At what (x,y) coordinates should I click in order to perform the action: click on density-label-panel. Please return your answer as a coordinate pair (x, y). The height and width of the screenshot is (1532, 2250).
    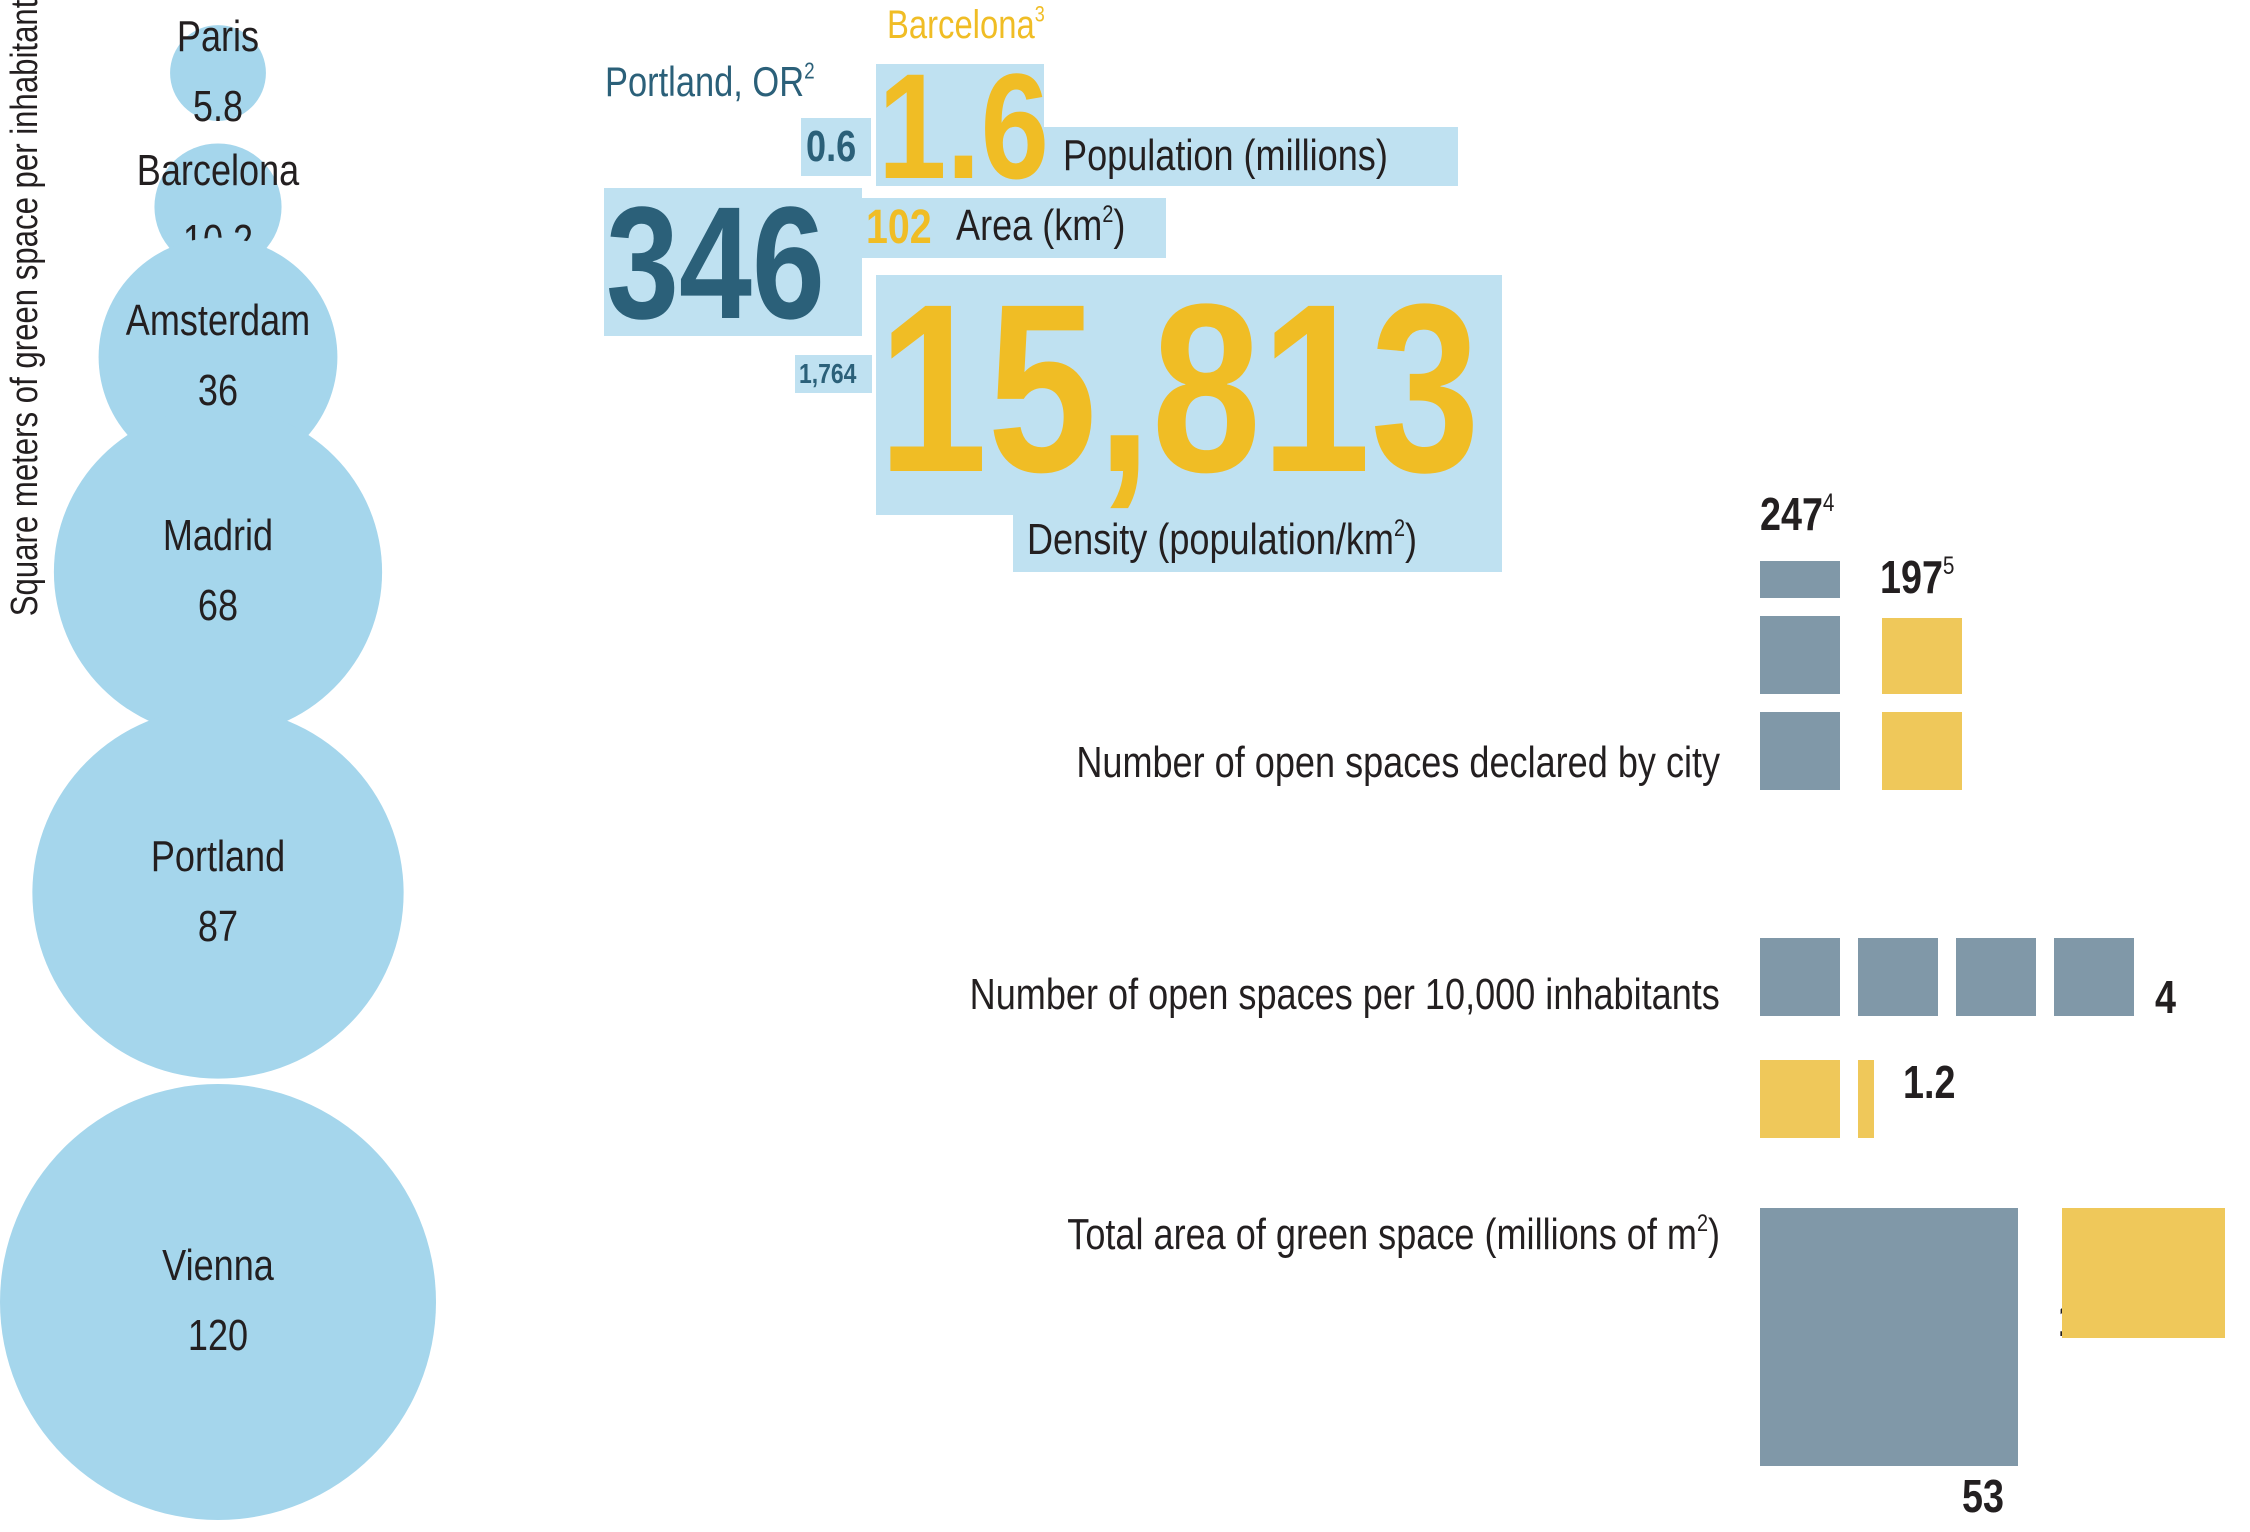
    Looking at the image, I should click on (1257, 542).